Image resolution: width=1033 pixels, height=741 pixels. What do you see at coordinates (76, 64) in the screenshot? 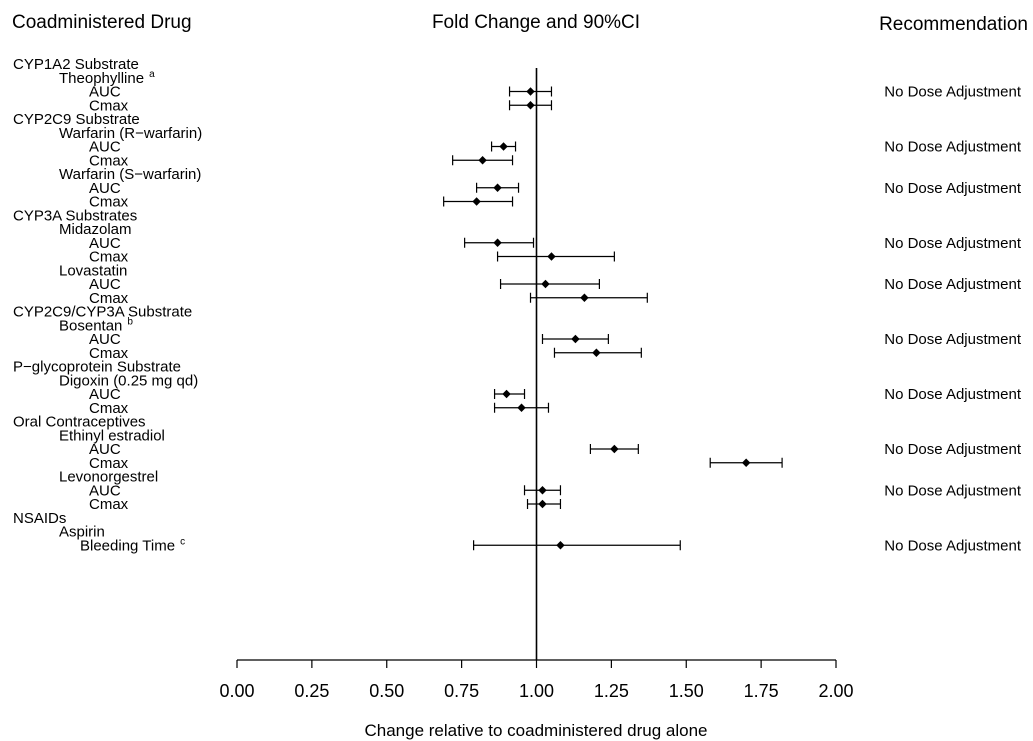
I see `row-label-cyp1a2-substrate: CYP1A2 Substrate` at bounding box center [76, 64].